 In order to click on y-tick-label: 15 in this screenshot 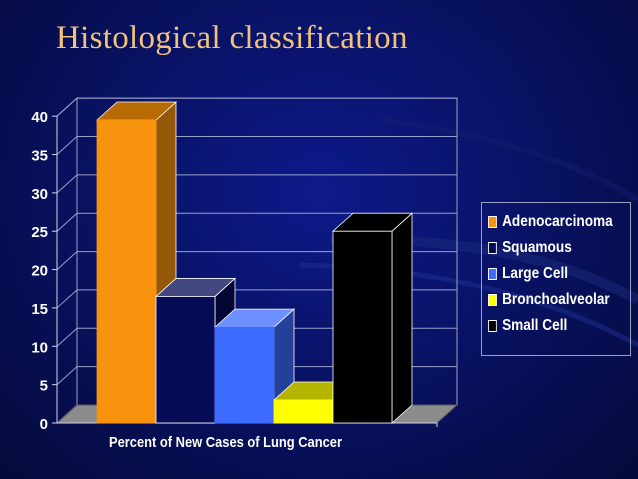, I will do `click(39, 309)`.